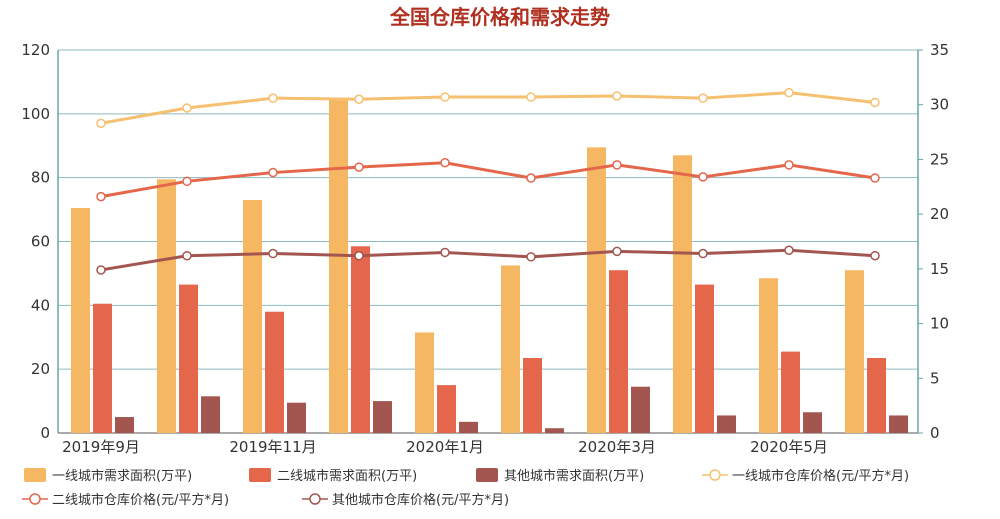 The width and height of the screenshot is (1000, 519). What do you see at coordinates (935, 433) in the screenshot?
I see `right-tick-label: 0` at bounding box center [935, 433].